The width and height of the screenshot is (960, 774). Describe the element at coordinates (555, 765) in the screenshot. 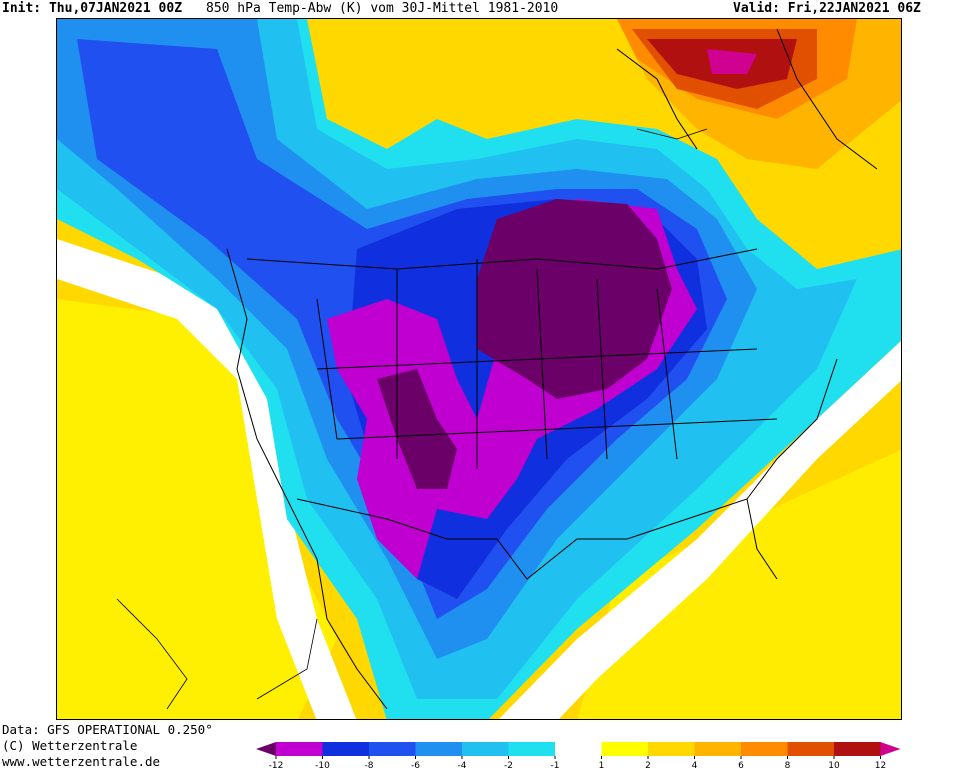

I see `legend-tick-label: -1` at that location.